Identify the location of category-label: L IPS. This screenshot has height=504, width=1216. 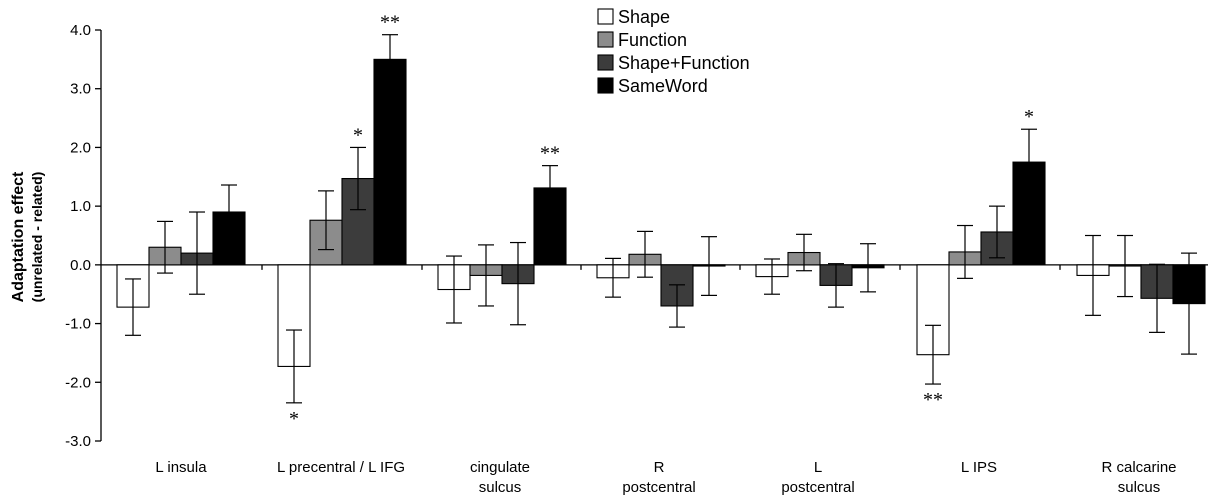
(979, 467).